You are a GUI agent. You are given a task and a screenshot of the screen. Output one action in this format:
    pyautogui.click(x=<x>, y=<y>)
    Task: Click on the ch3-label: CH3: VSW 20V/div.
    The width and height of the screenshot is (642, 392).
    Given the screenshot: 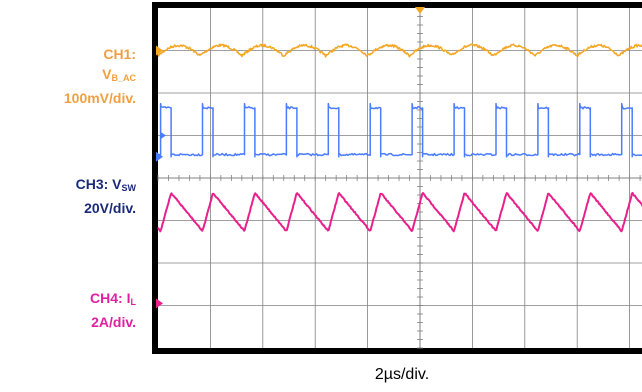 What is the action you would take?
    pyautogui.click(x=68, y=196)
    